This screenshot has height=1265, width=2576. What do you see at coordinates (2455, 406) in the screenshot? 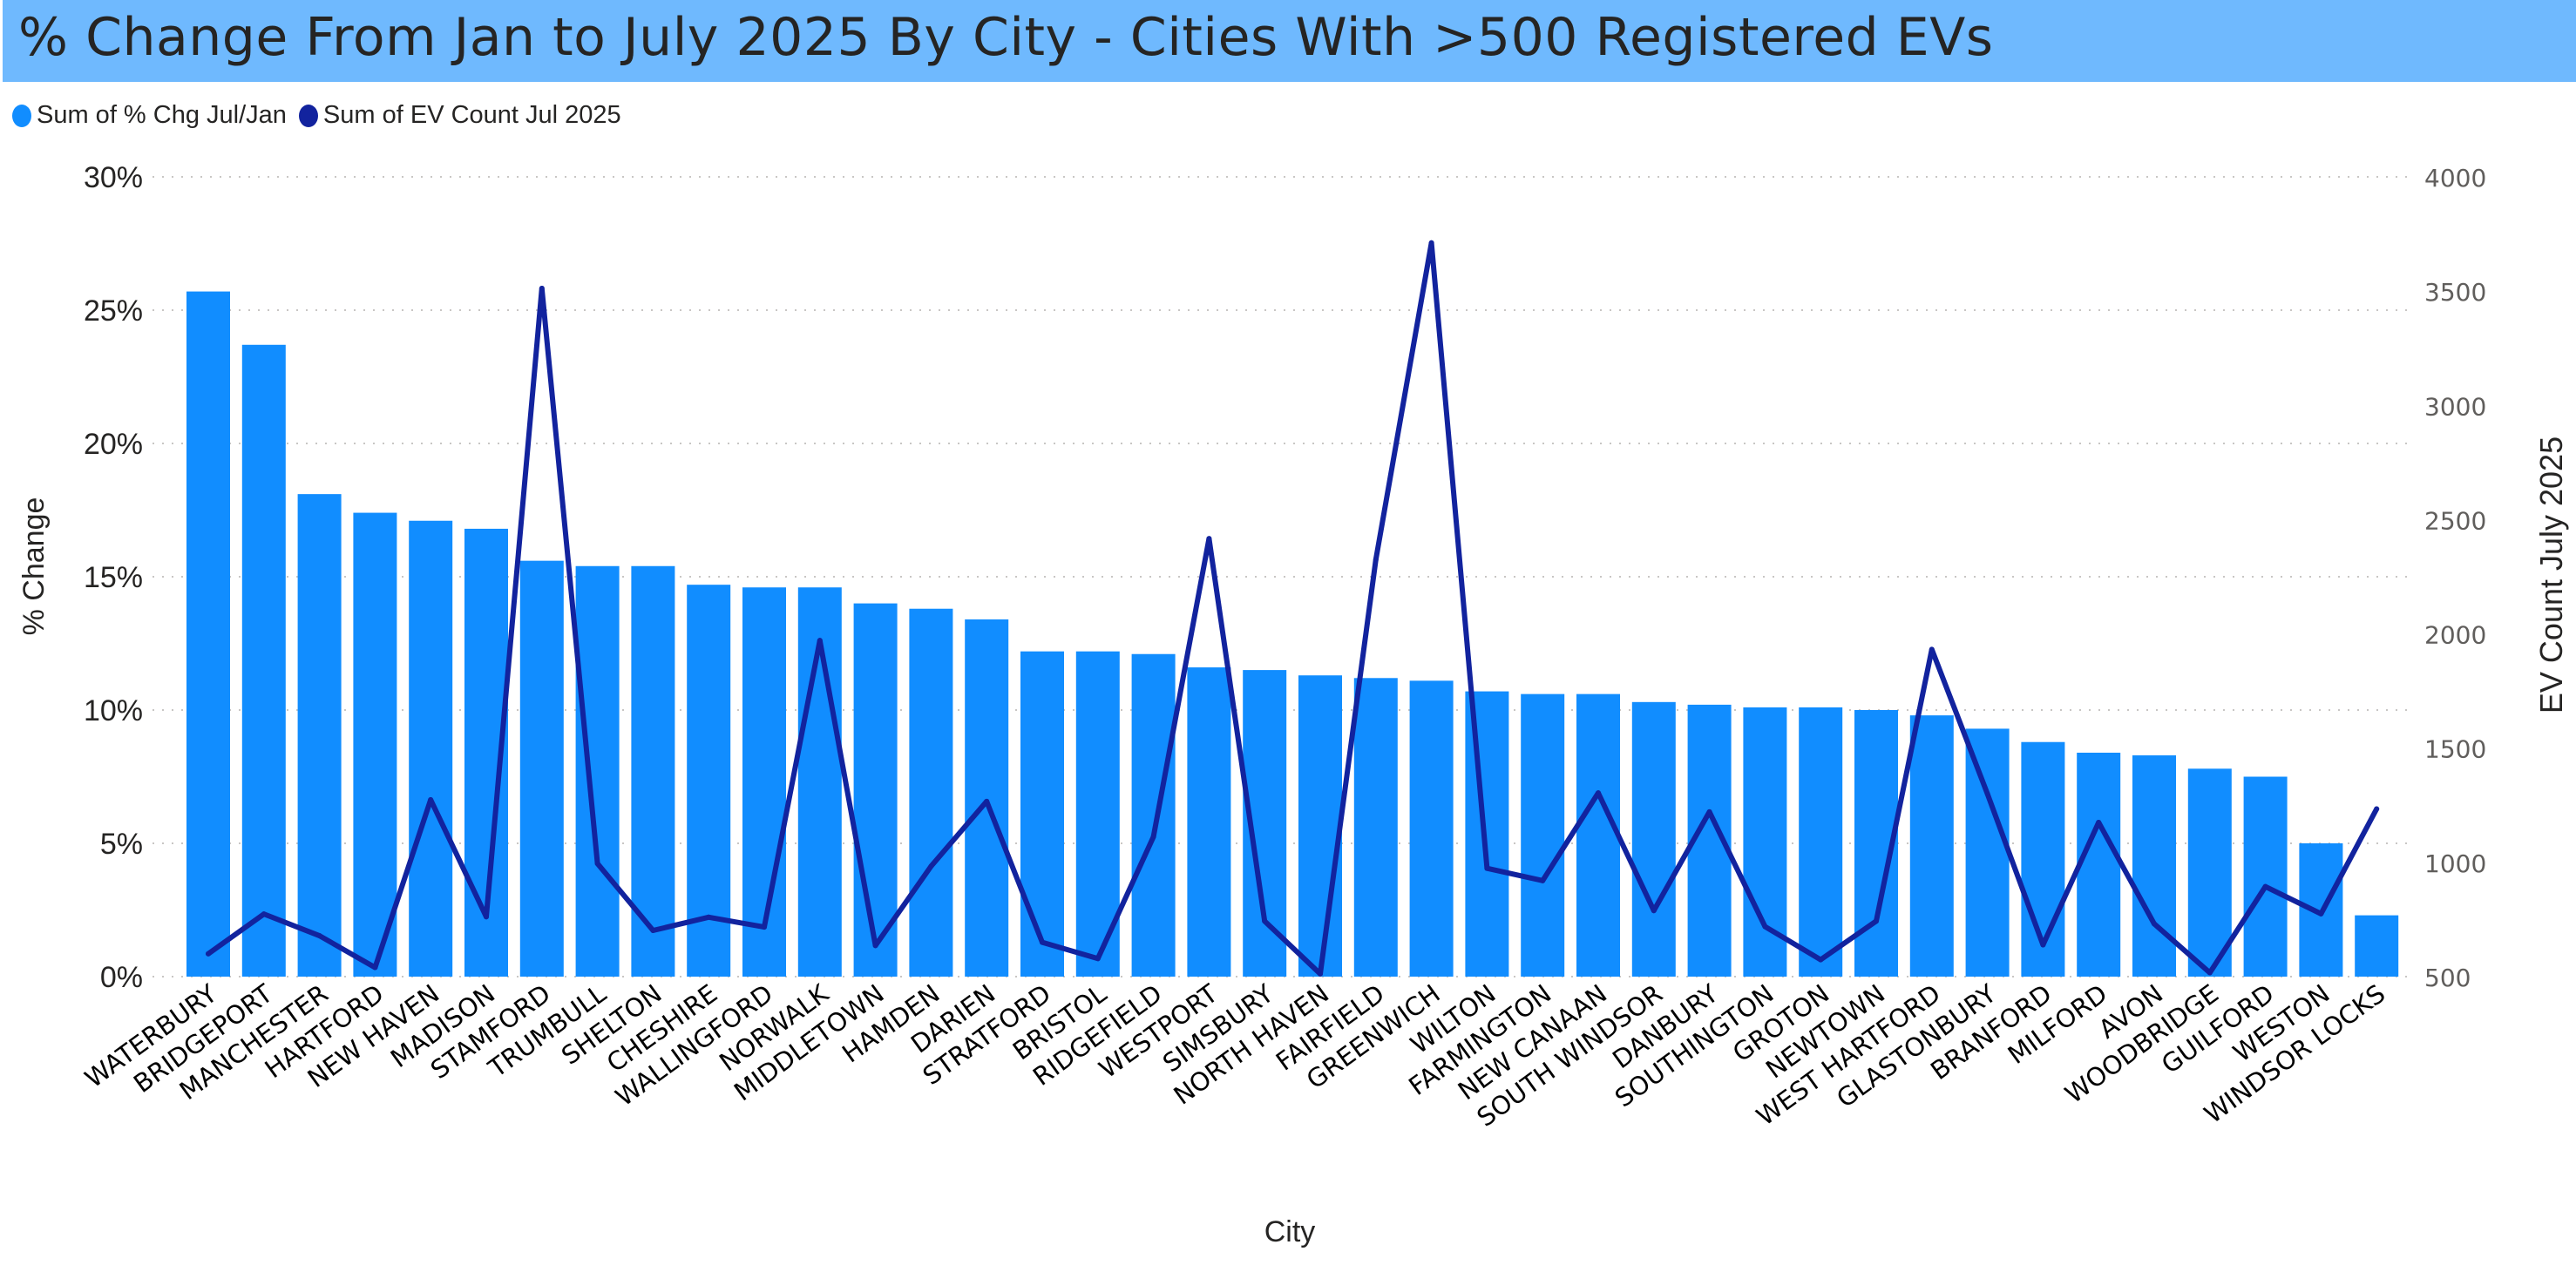
I see `y2-tick-label: 3000` at bounding box center [2455, 406].